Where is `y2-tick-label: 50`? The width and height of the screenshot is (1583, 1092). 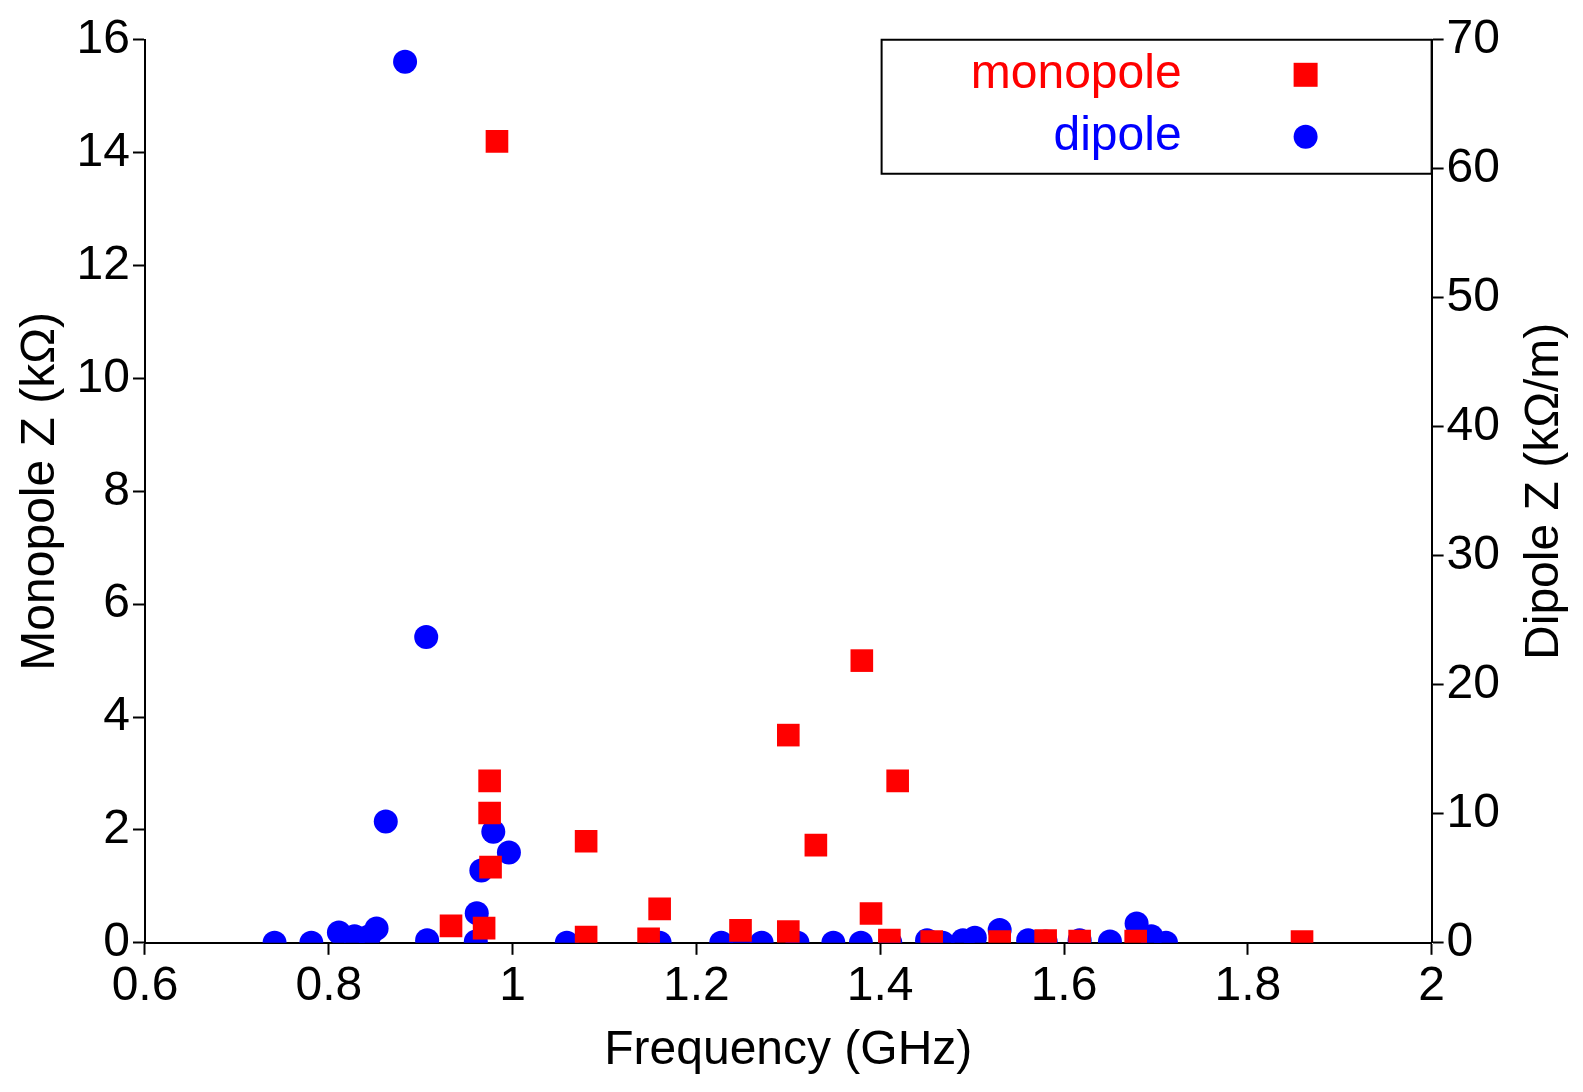
y2-tick-label: 50 is located at coordinates (1473, 295).